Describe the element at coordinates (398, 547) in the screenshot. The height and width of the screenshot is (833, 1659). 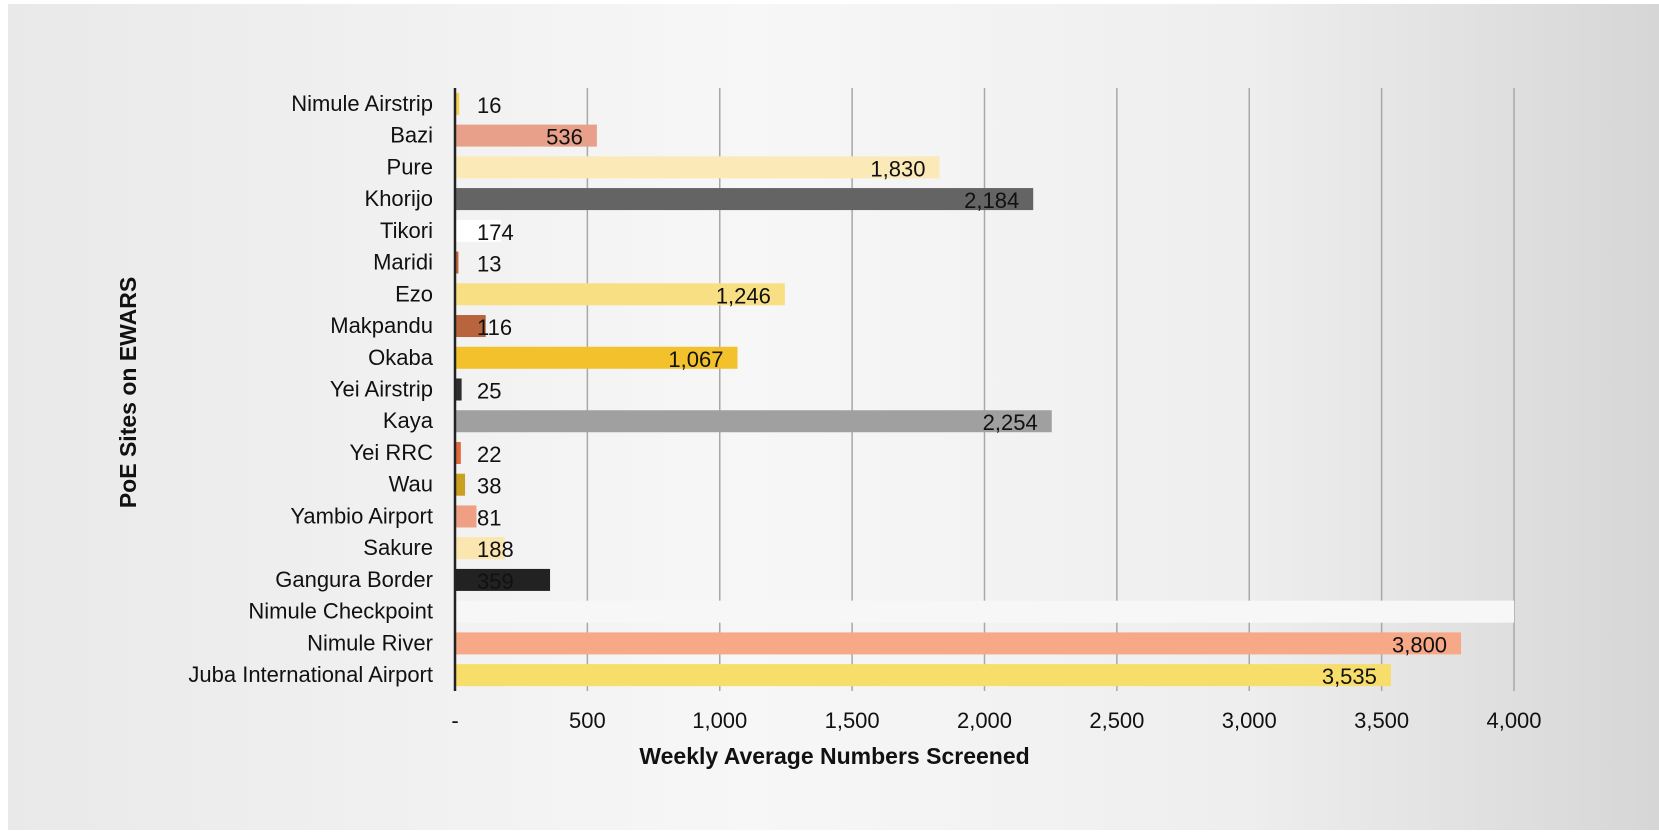
I see `category-label-14: Sakure` at that location.